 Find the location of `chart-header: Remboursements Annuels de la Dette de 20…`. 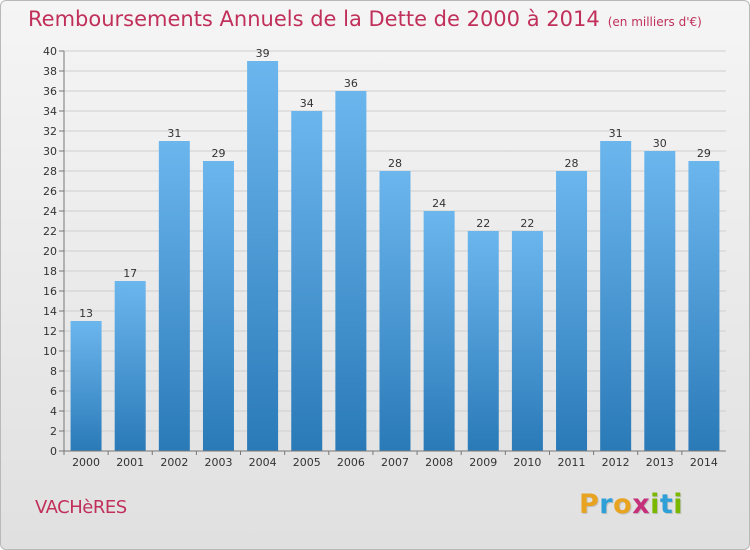

chart-header: Remboursements Annuels de la Dette de 20… is located at coordinates (365, 19).